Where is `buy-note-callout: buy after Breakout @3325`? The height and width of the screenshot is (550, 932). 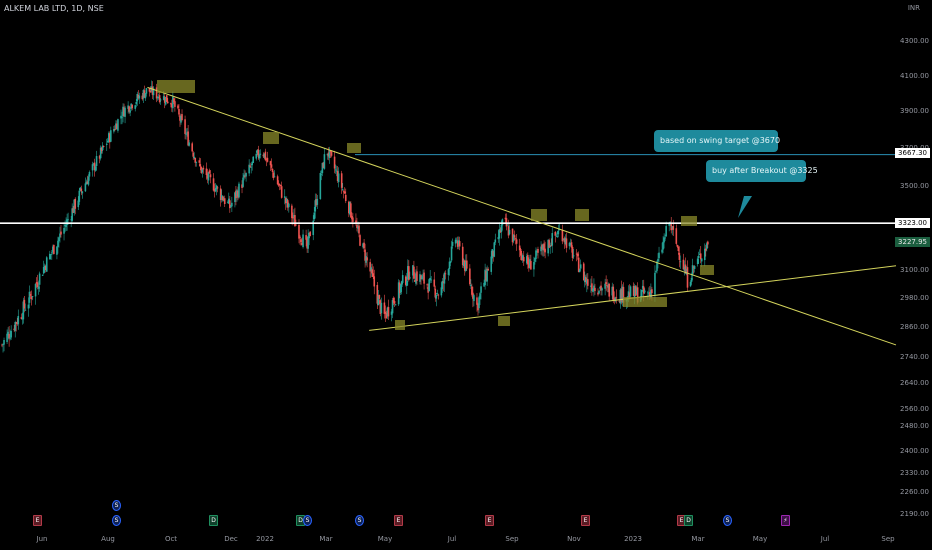 buy-note-callout: buy after Breakout @3325 is located at coordinates (762, 171).